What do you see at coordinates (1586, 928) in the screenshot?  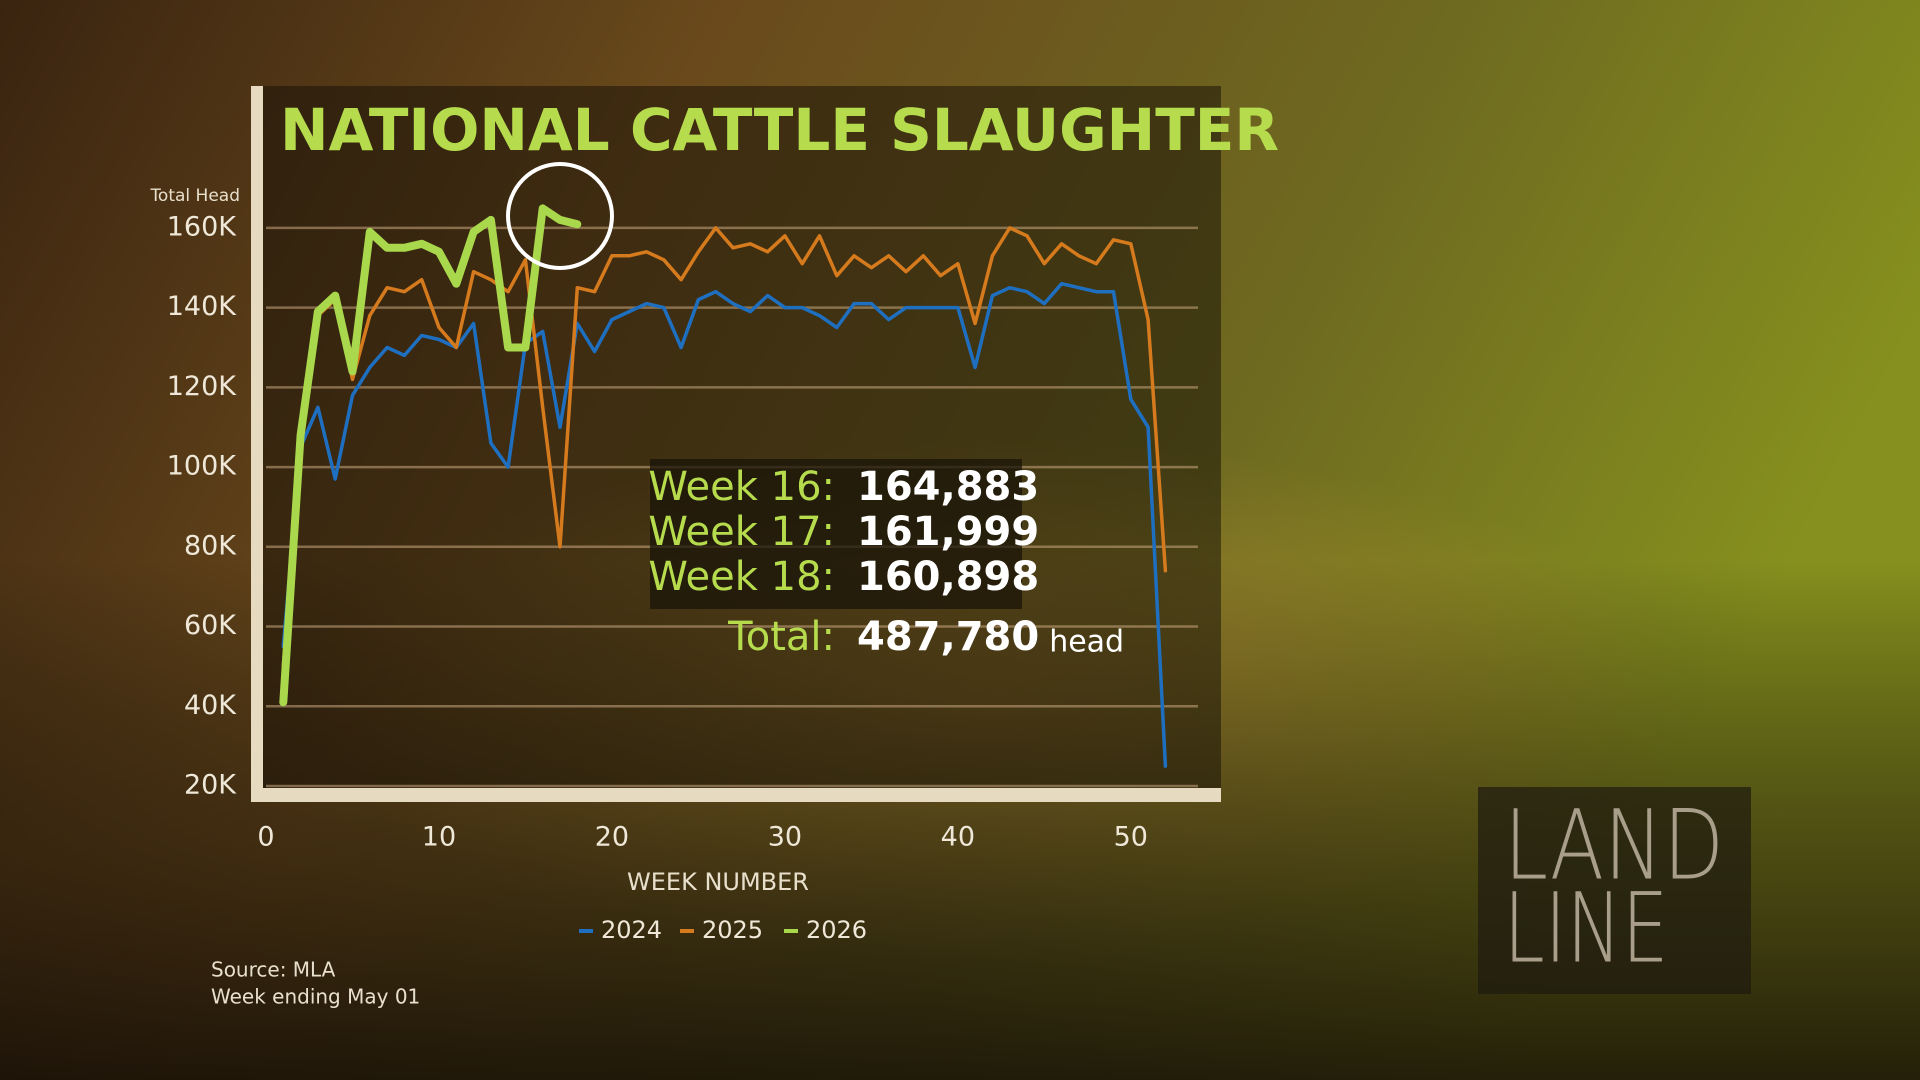 I see `logo-text: LINE` at bounding box center [1586, 928].